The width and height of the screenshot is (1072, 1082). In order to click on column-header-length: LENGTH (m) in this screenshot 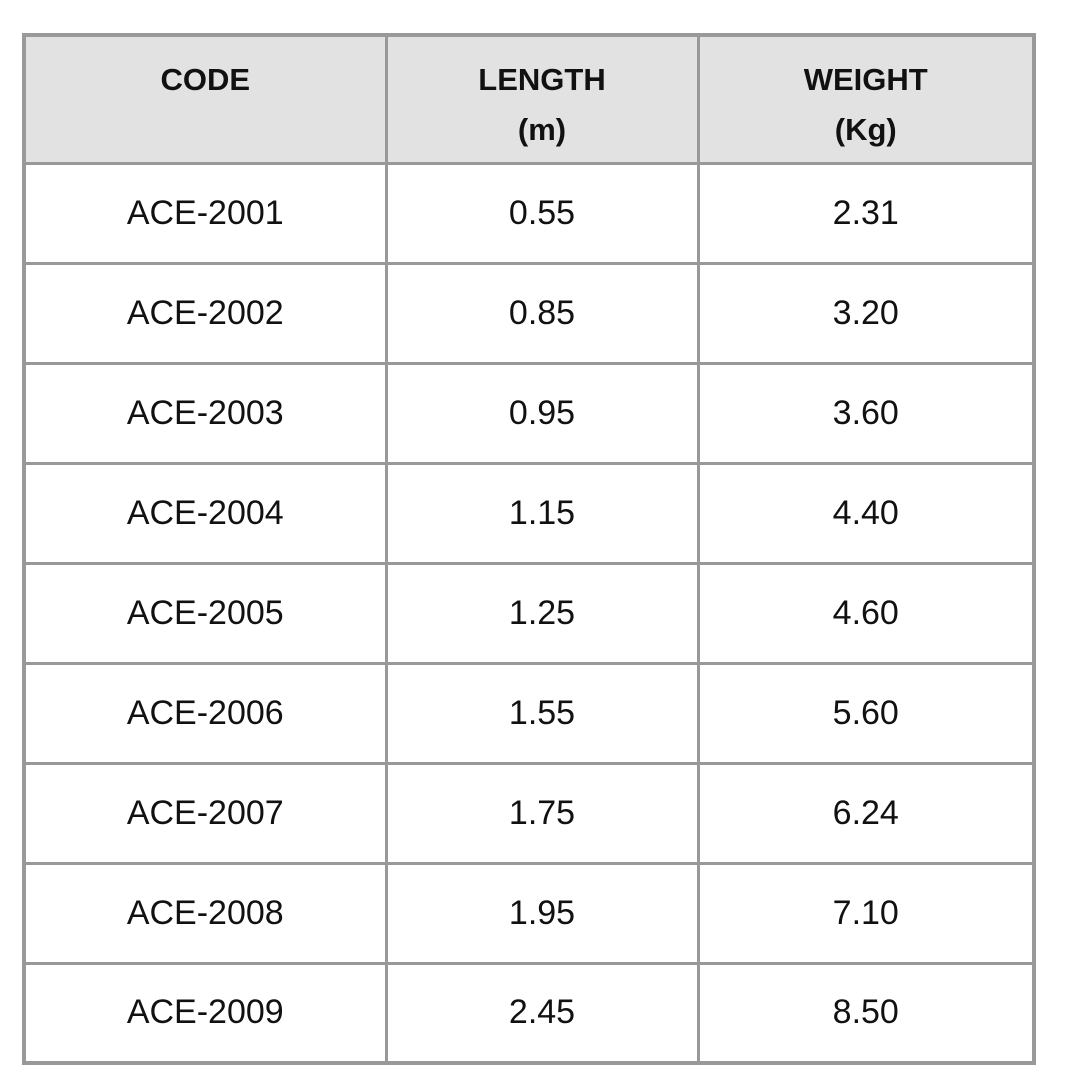, I will do `click(542, 99)`.